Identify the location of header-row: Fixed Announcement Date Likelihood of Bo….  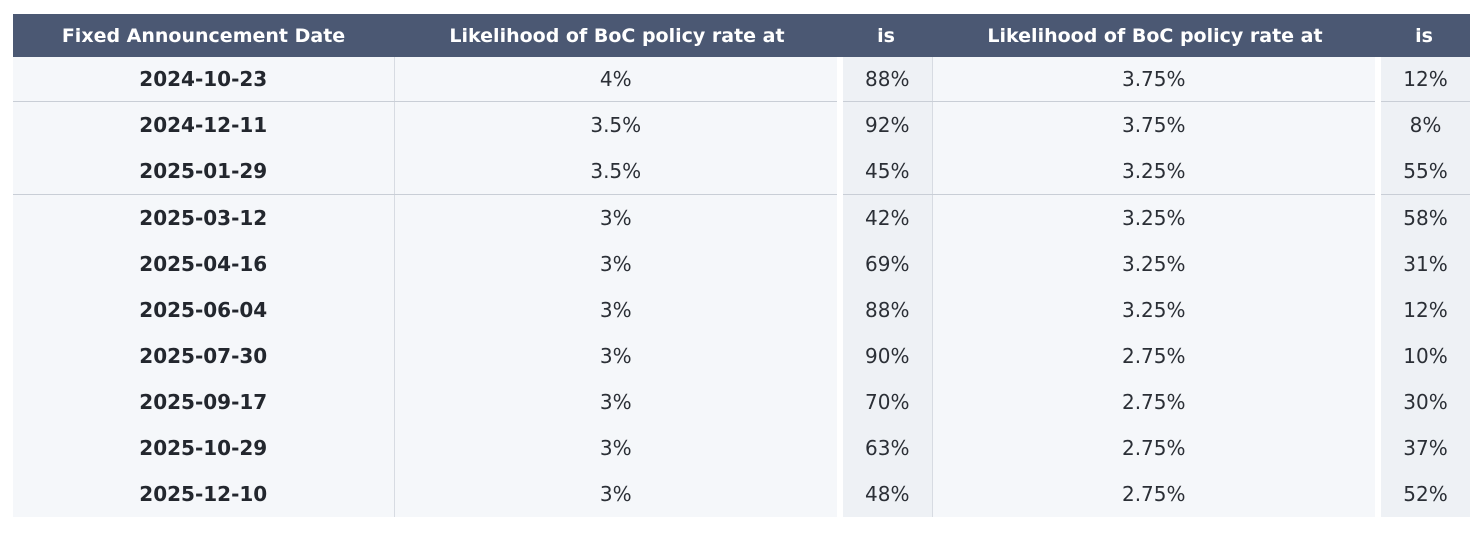
(741, 35).